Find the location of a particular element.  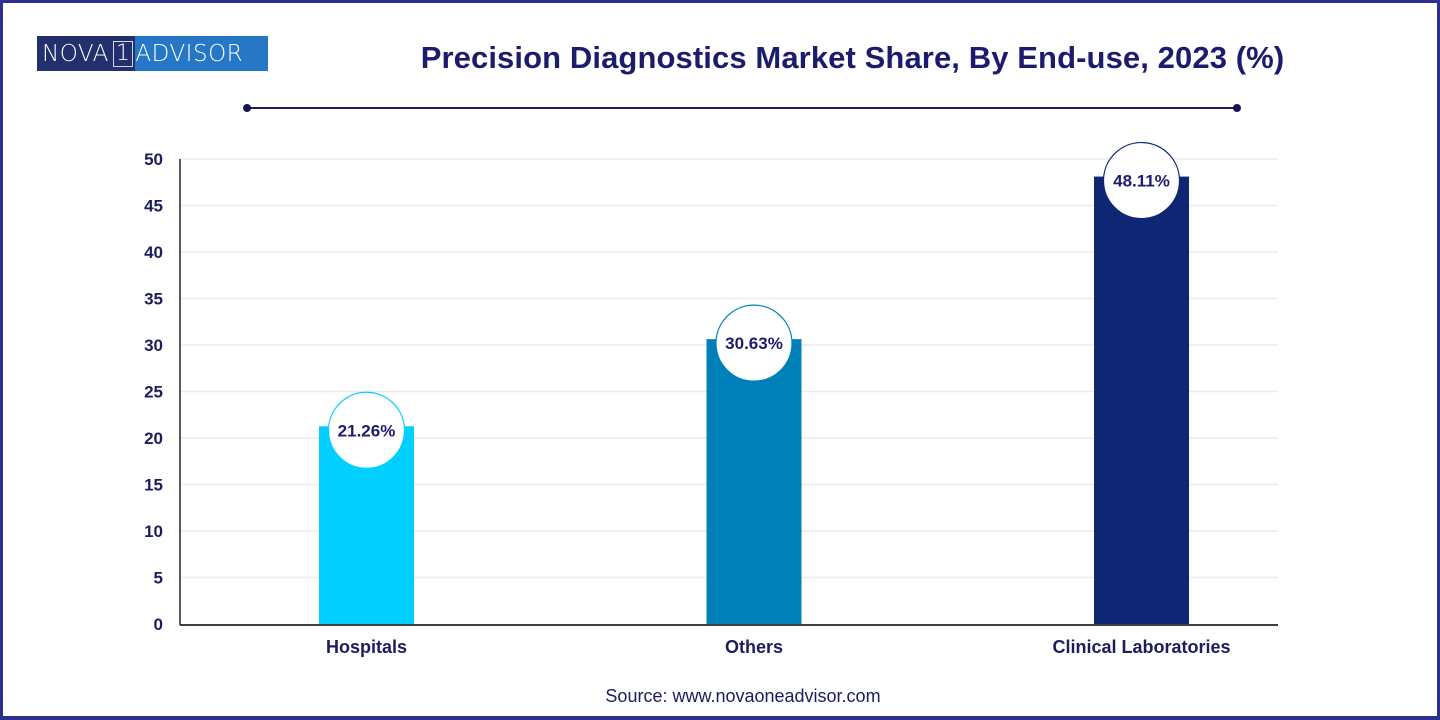

title-underline is located at coordinates (742, 108).